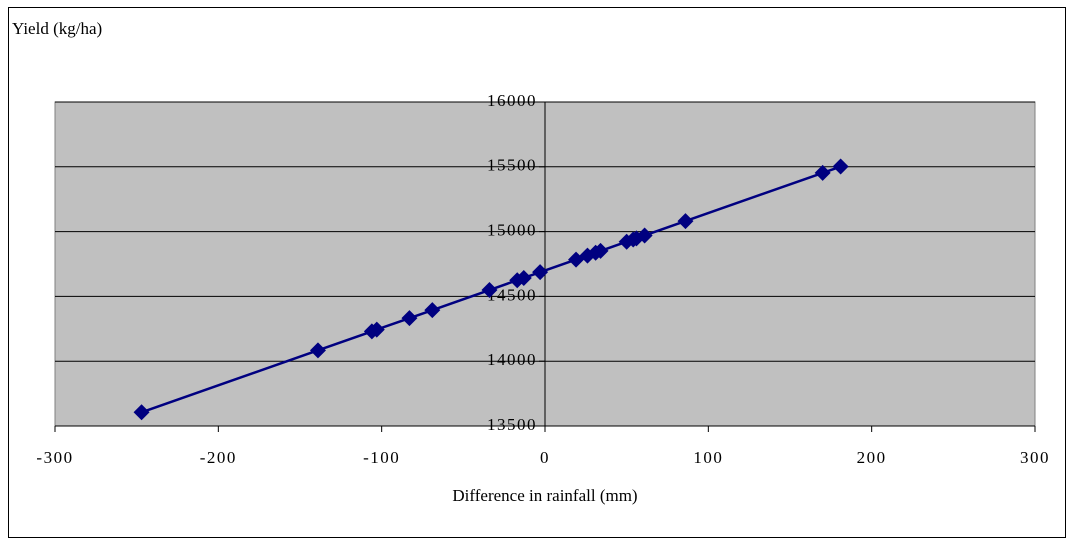  What do you see at coordinates (708, 457) in the screenshot?
I see `x-tick-label: 100` at bounding box center [708, 457].